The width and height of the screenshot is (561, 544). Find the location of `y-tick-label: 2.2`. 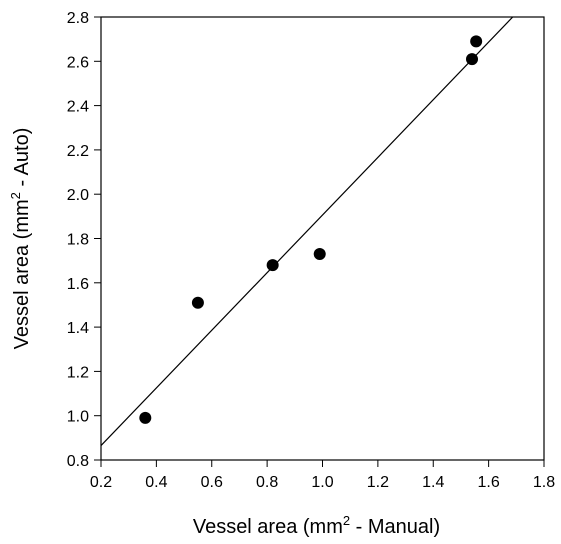

y-tick-label: 2.2 is located at coordinates (78, 151).